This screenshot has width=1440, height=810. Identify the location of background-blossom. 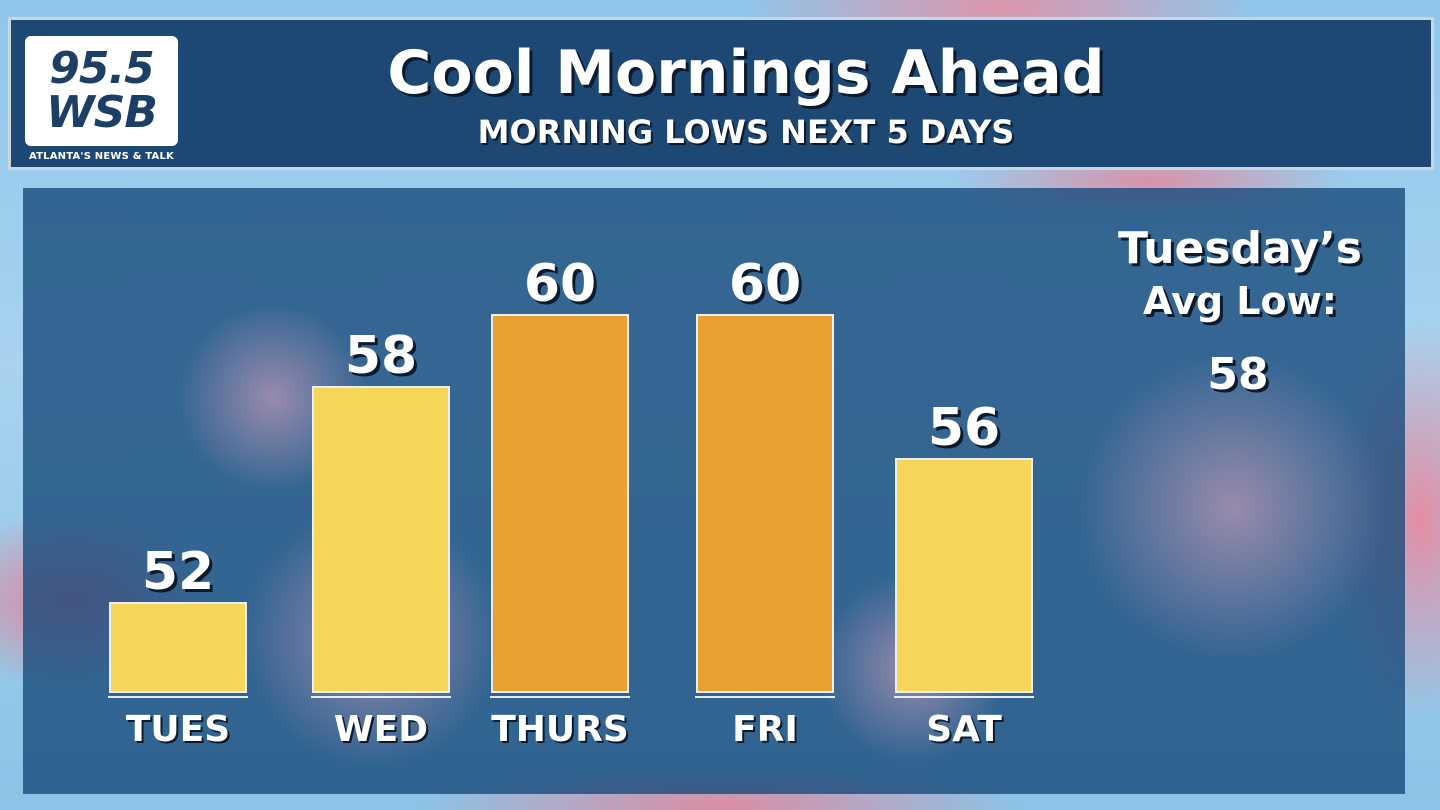
(1233, 508).